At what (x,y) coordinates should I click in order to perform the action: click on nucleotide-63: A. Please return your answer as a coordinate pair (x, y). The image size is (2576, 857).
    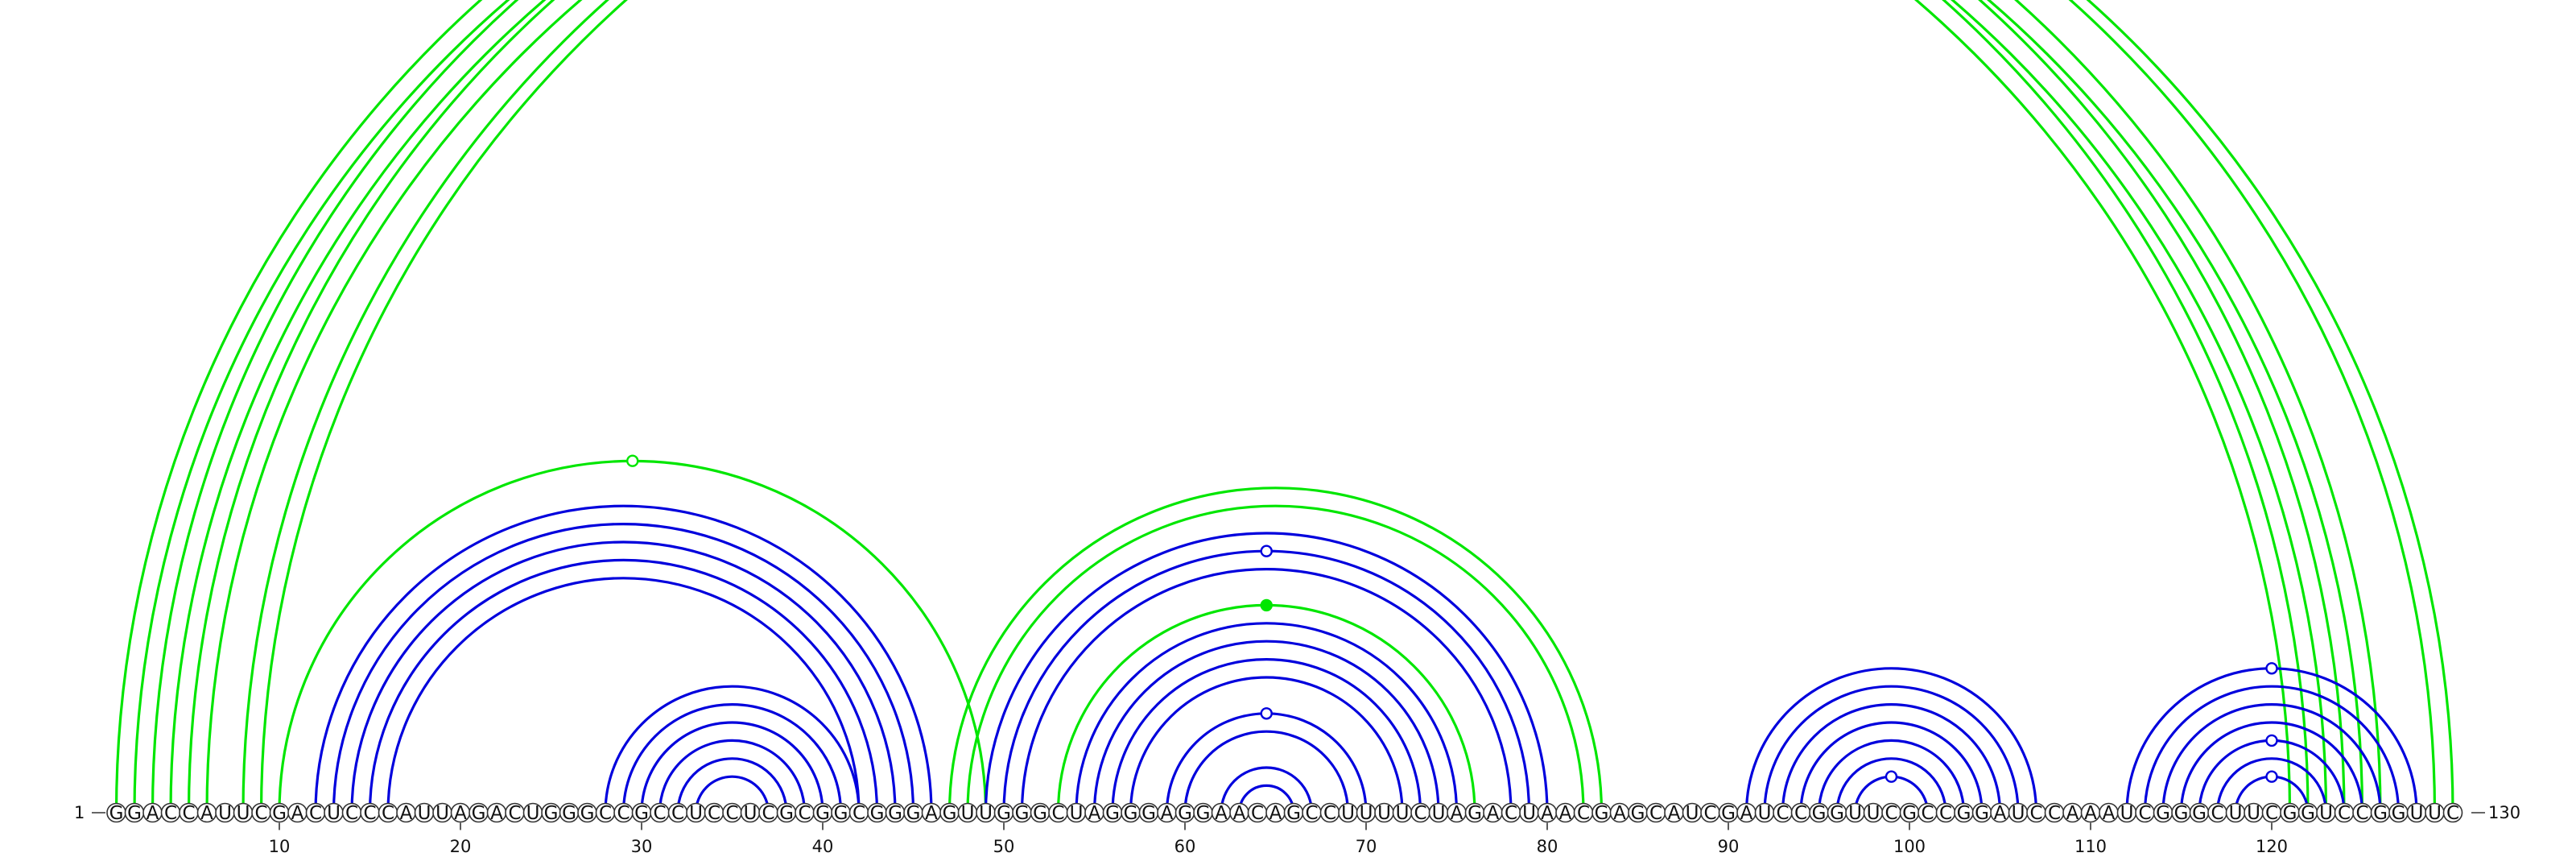
    Looking at the image, I should click on (1239, 813).